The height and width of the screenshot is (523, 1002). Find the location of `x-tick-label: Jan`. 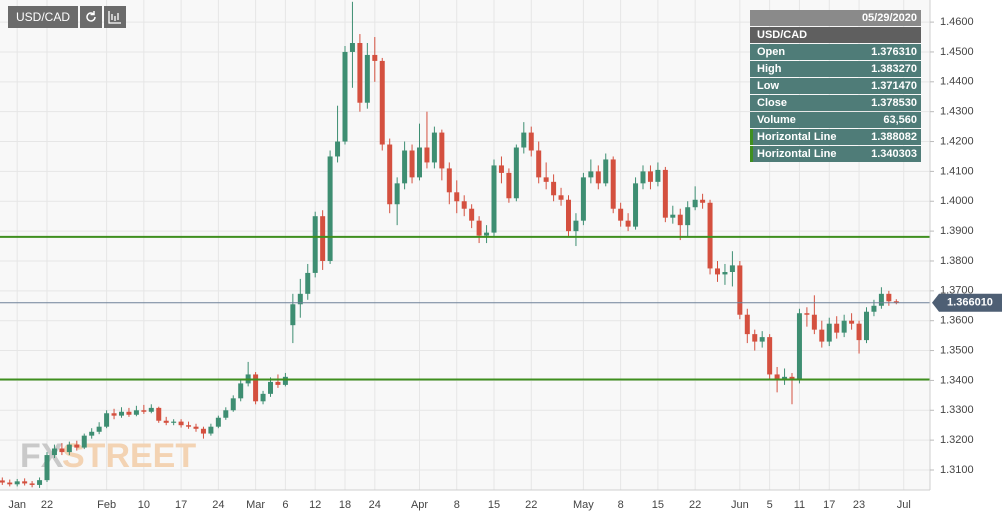

x-tick-label: Jan is located at coordinates (17, 505).